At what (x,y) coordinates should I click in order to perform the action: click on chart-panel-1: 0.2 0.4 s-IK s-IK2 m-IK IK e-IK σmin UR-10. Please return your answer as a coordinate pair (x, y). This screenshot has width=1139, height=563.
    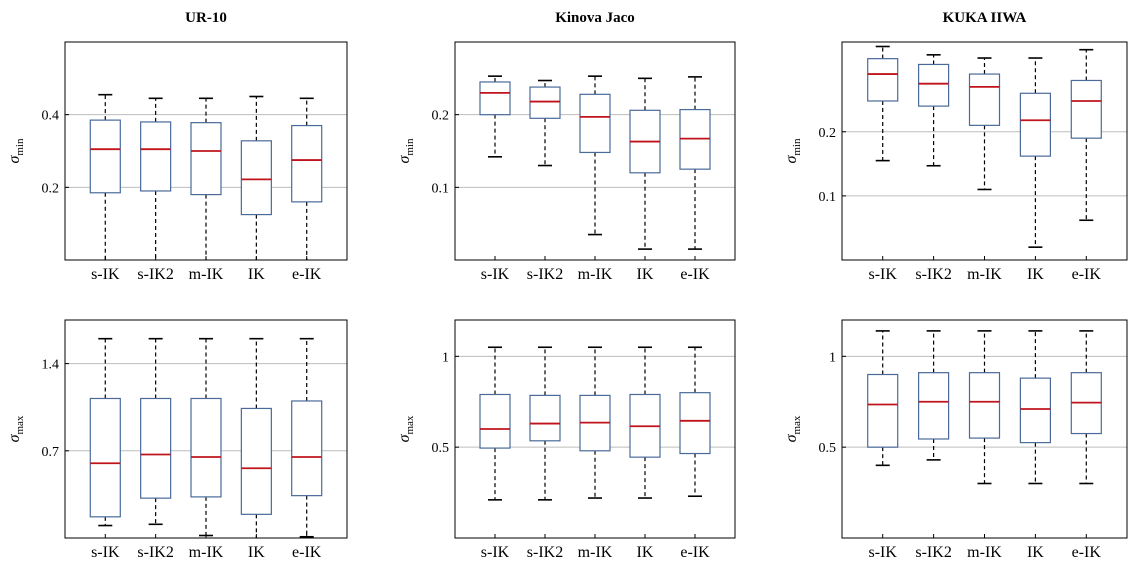
    Looking at the image, I should click on (177, 146).